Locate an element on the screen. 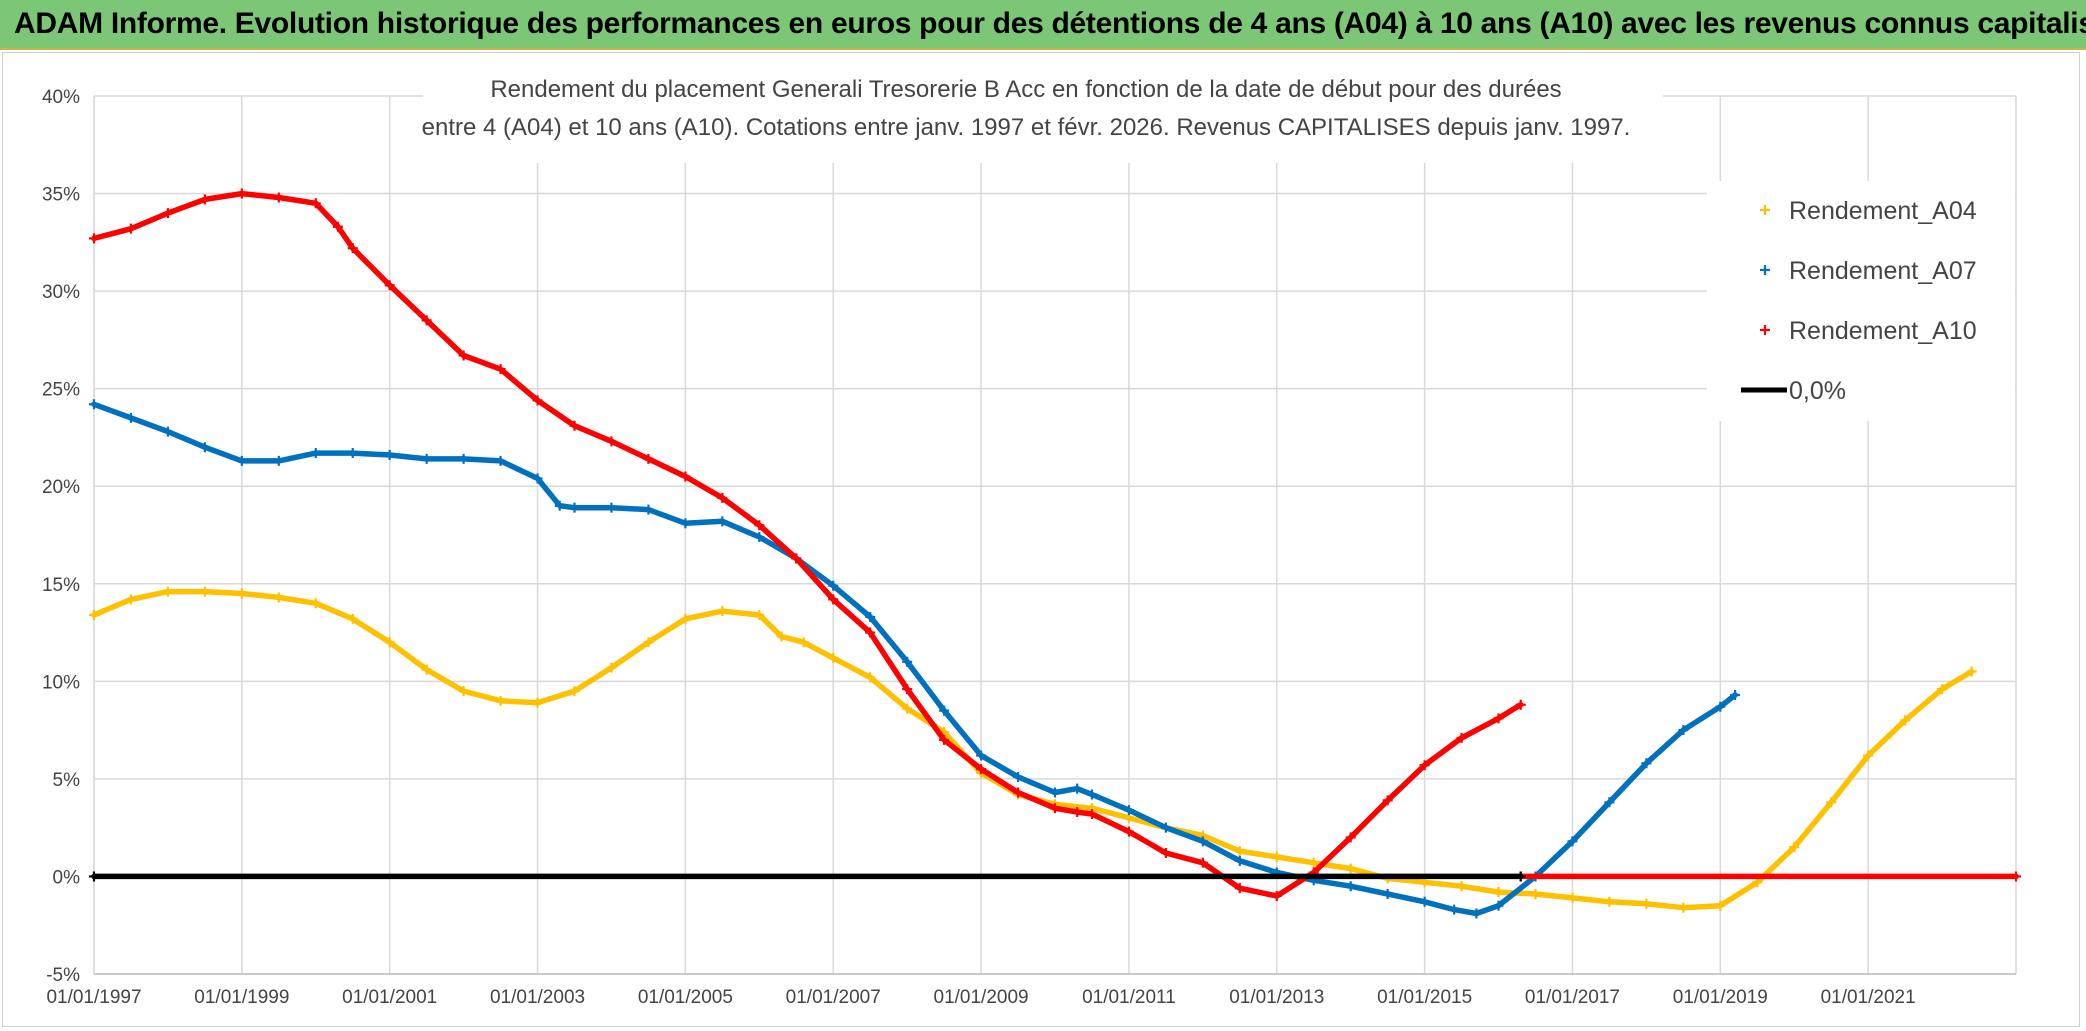 Image resolution: width=2086 pixels, height=1031 pixels. x-tick-label: 01/01/2005 is located at coordinates (685, 997).